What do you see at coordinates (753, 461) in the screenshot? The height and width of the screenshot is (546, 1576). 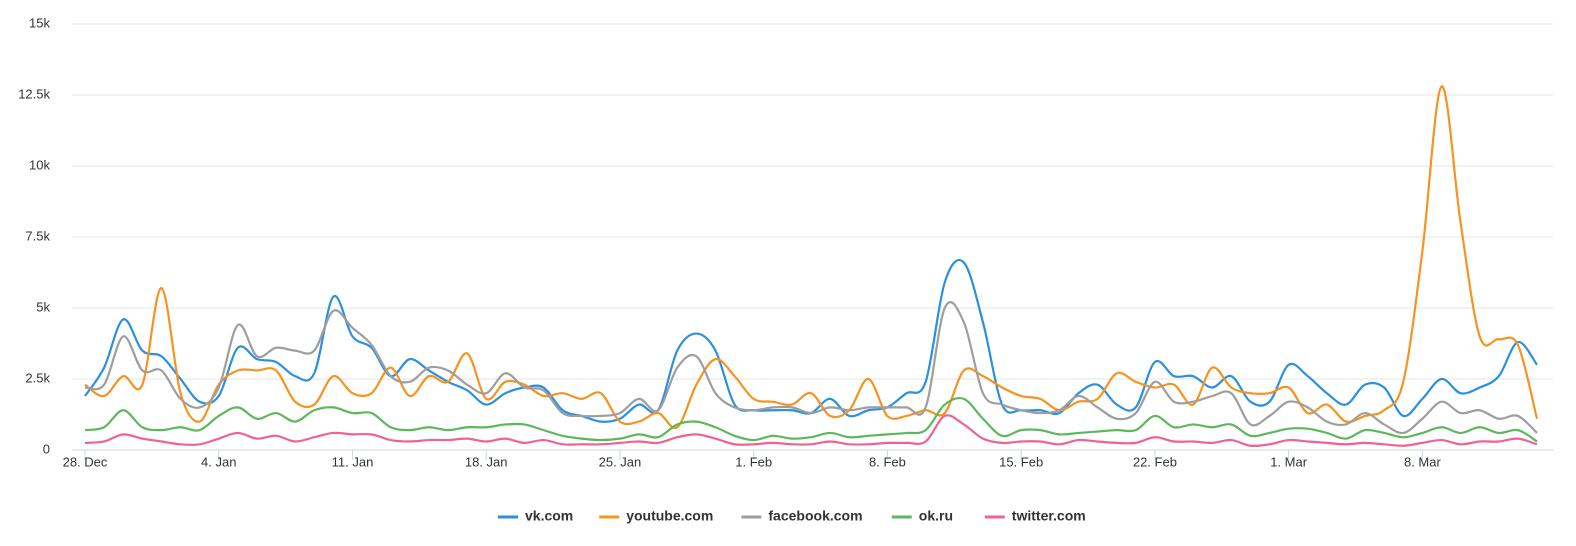 I see `x-tick-label: 1. Feb` at bounding box center [753, 461].